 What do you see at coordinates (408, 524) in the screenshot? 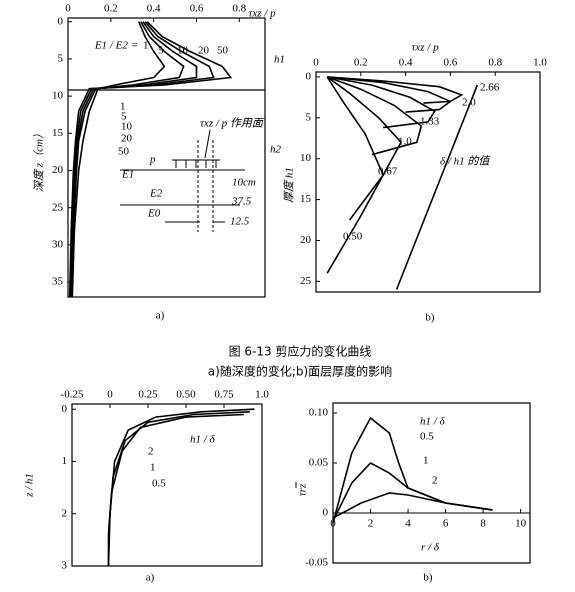
I see `x-tick-label: 4` at bounding box center [408, 524].